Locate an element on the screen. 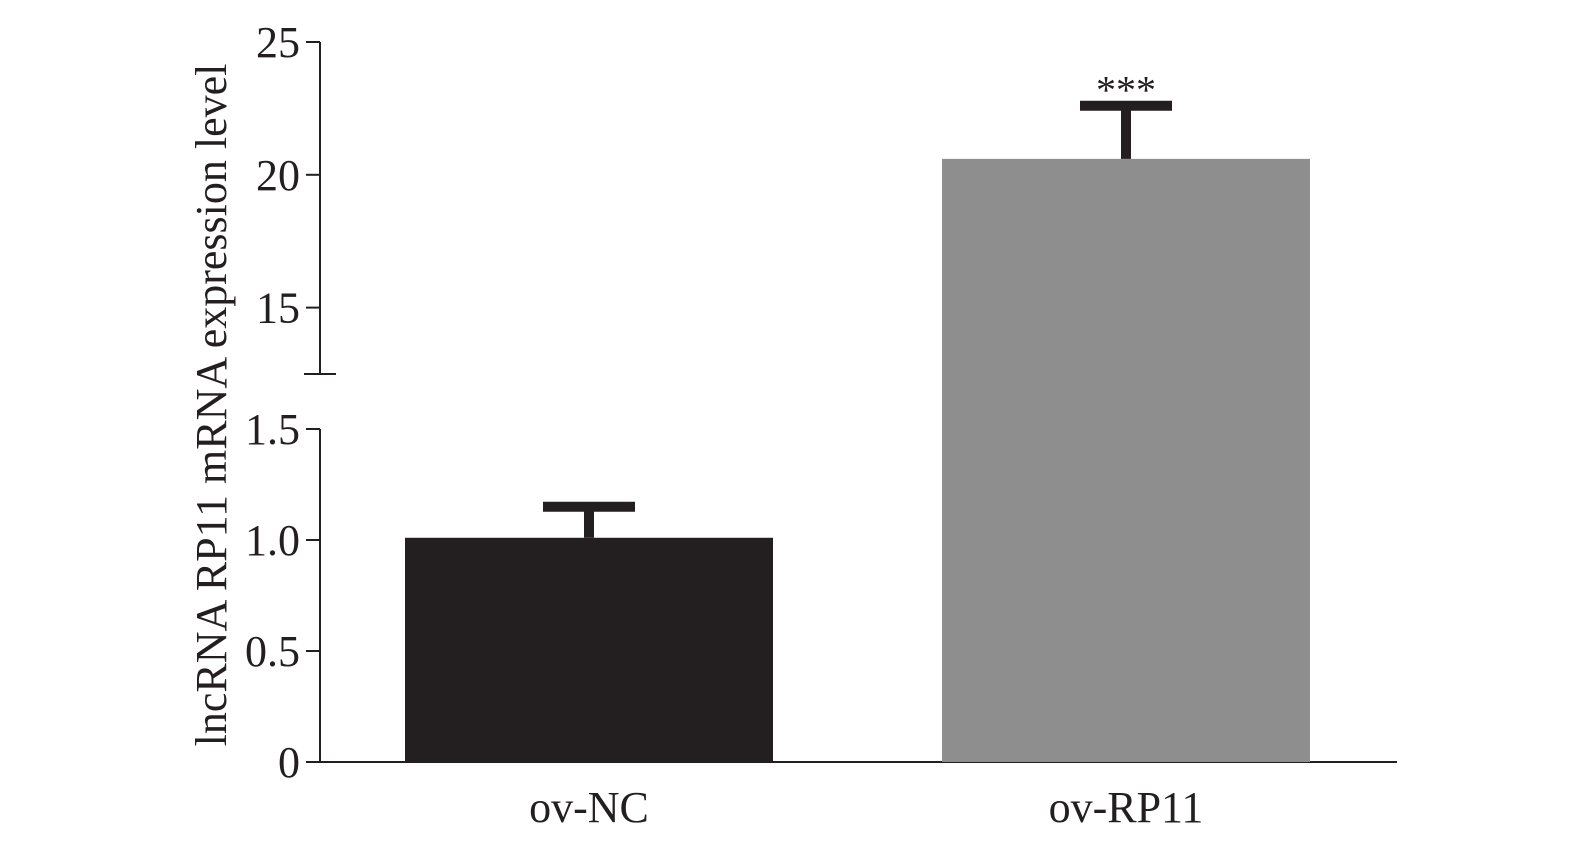 The width and height of the screenshot is (1575, 841). y-tick-label: 20 is located at coordinates (278, 175).